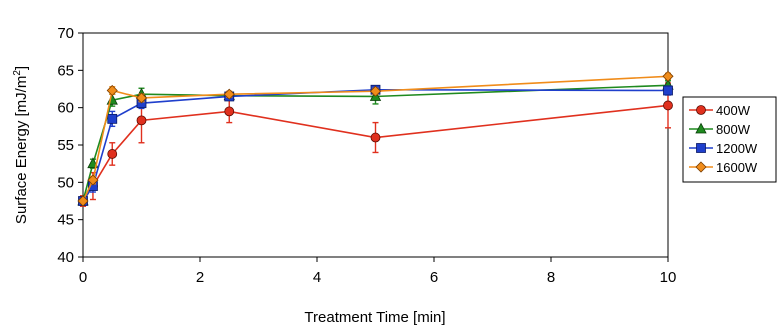 The height and width of the screenshot is (331, 780). I want to click on x-axis-title: Treatment Time [min], so click(374, 317).